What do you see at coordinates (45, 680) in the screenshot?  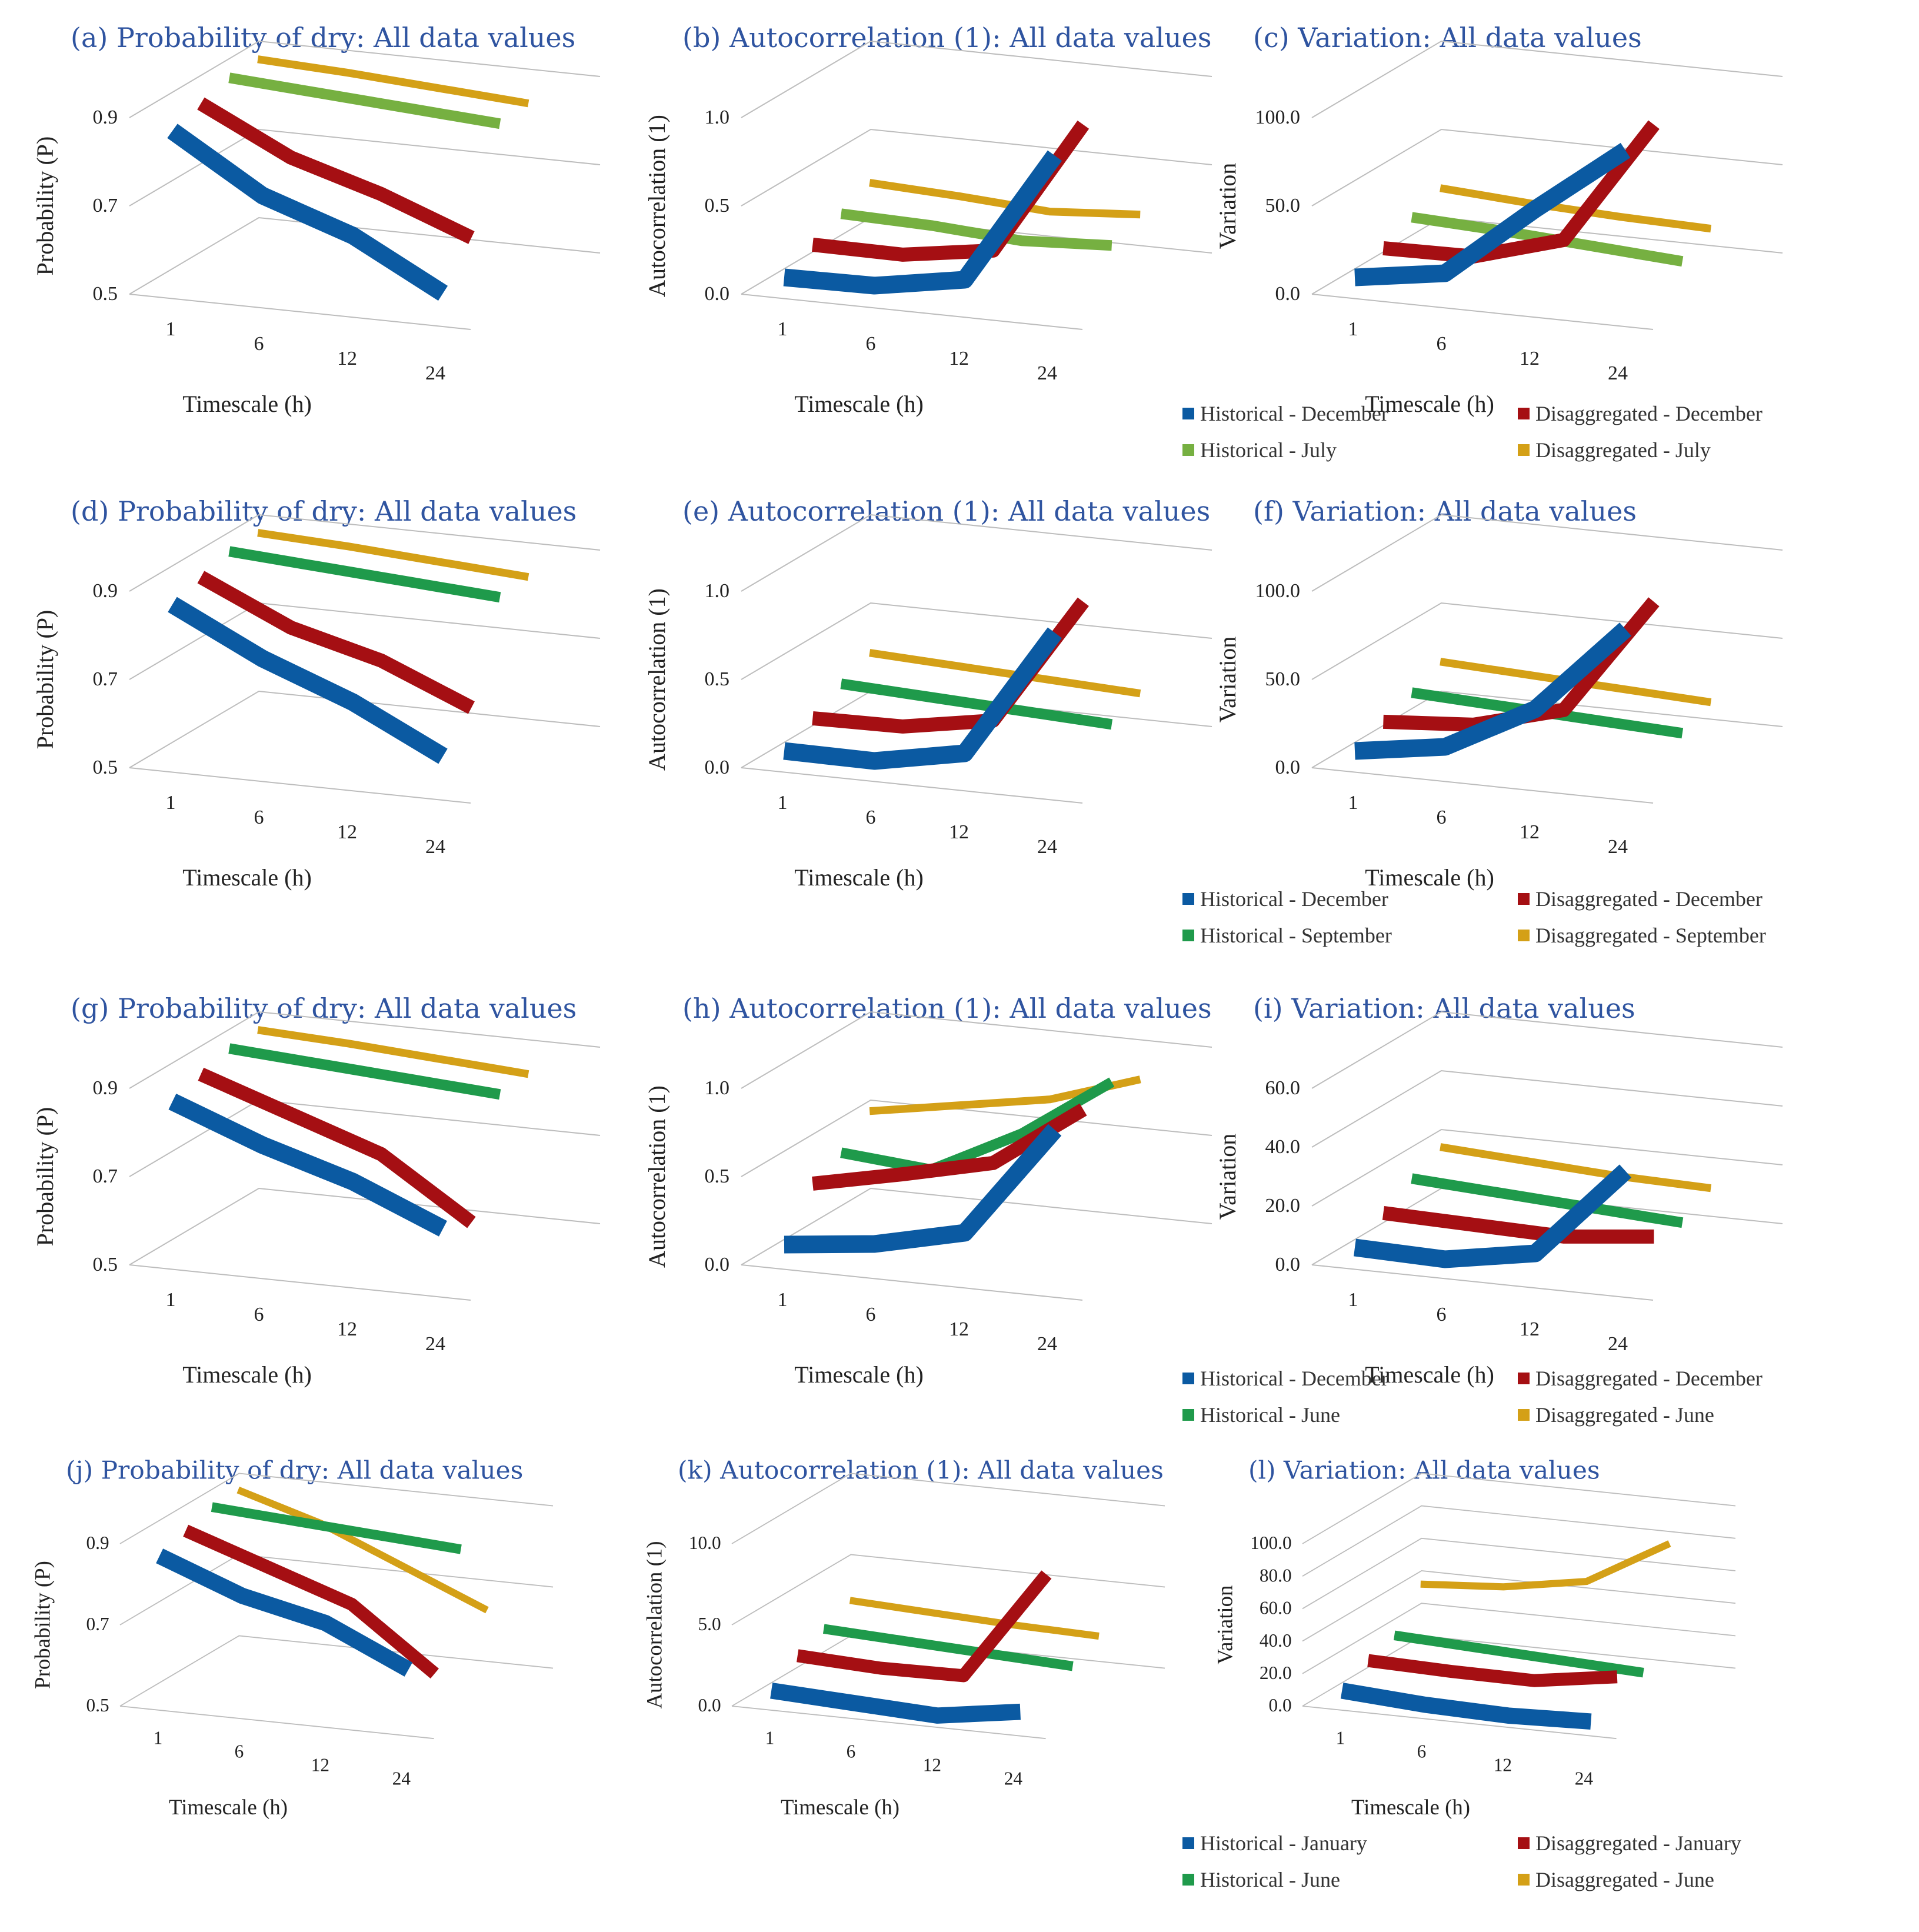 I see `y-axis-label: Probability (P)` at bounding box center [45, 680].